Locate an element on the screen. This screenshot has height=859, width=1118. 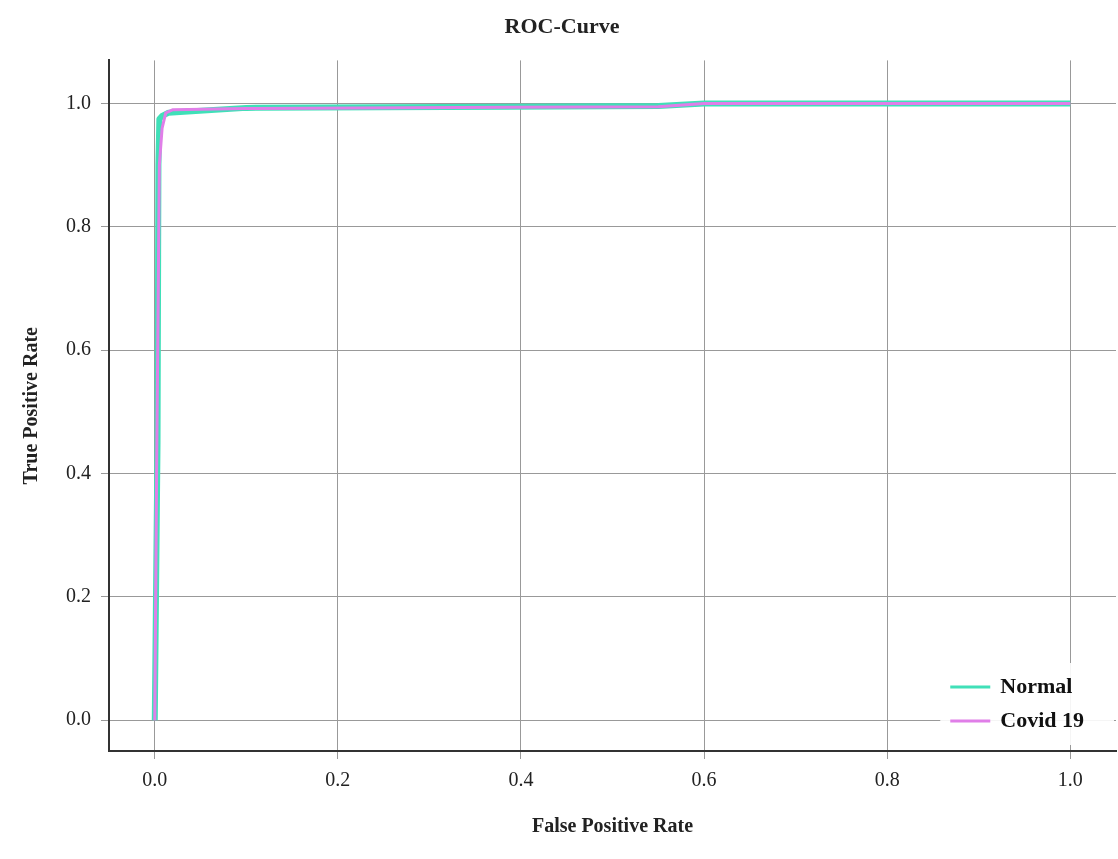
y-tick-label: 0.0 is located at coordinates (78, 718).